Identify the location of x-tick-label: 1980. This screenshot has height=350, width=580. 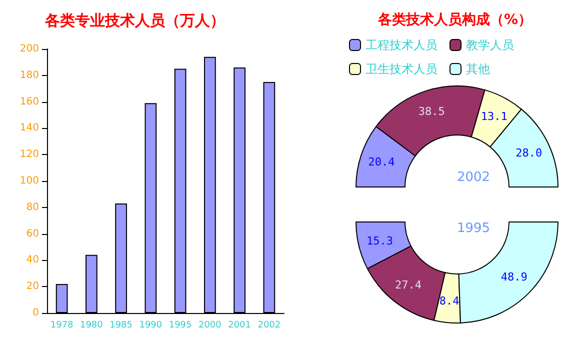
(92, 325).